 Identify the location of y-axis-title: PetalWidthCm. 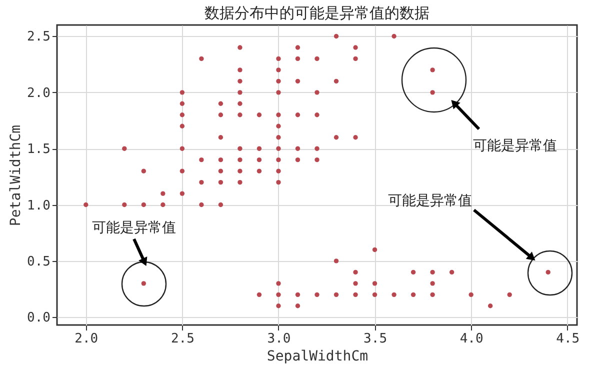
(16, 175).